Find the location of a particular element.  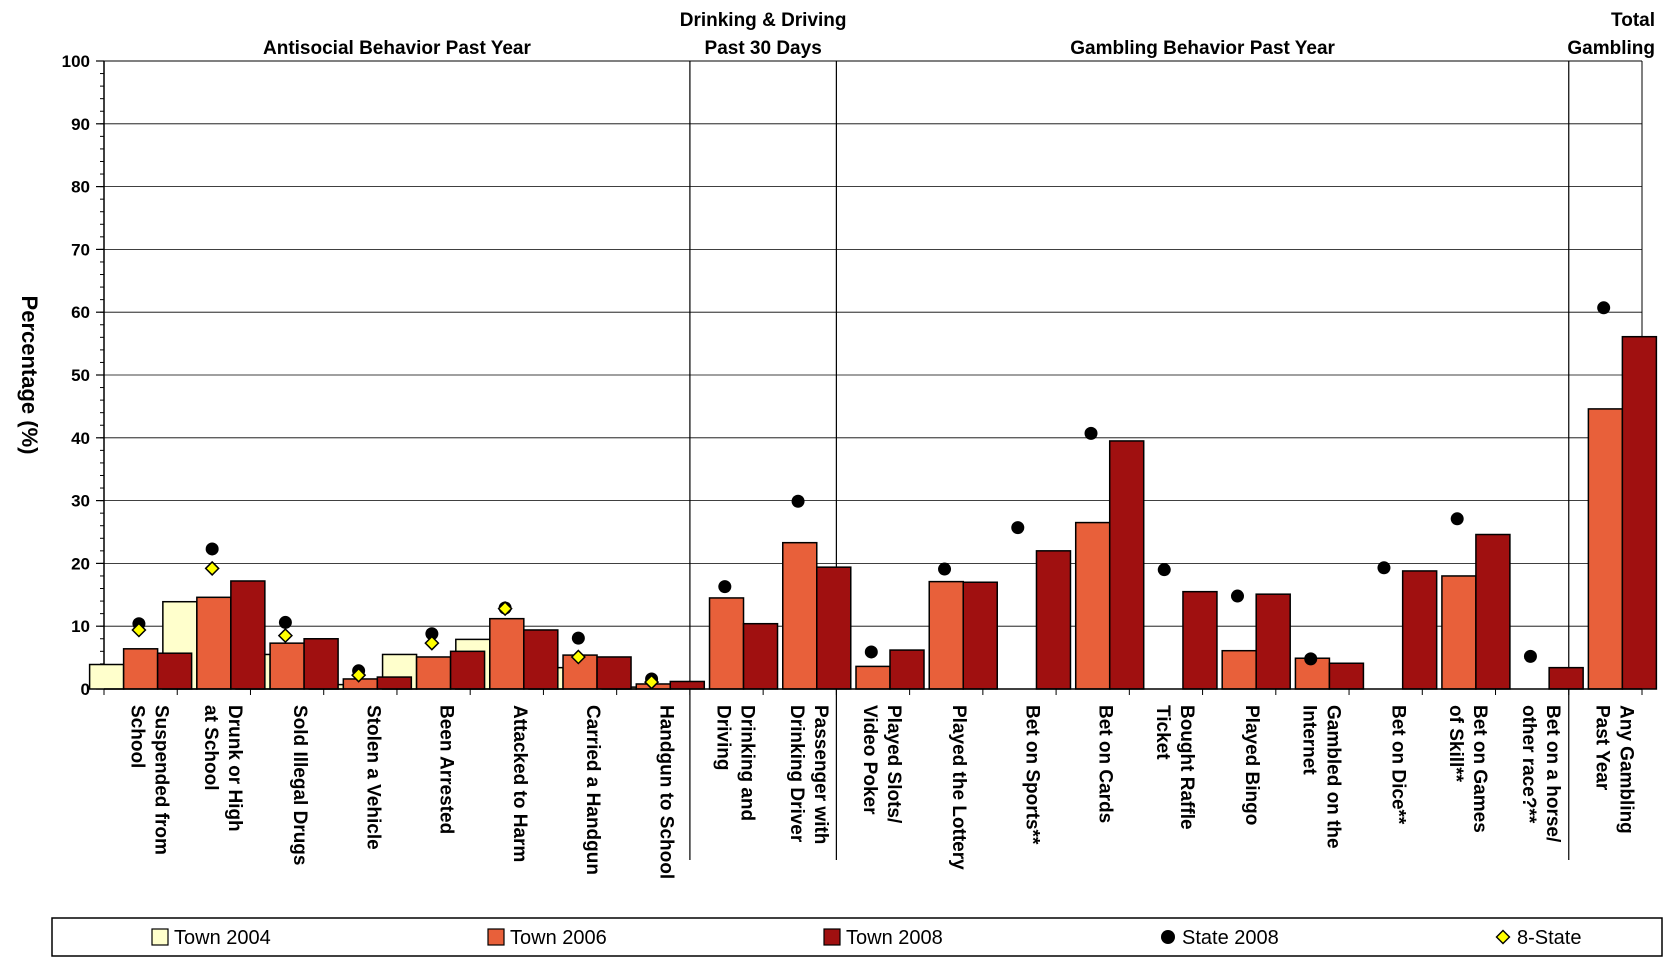

legend-swatch-8-state is located at coordinates (1503, 937).